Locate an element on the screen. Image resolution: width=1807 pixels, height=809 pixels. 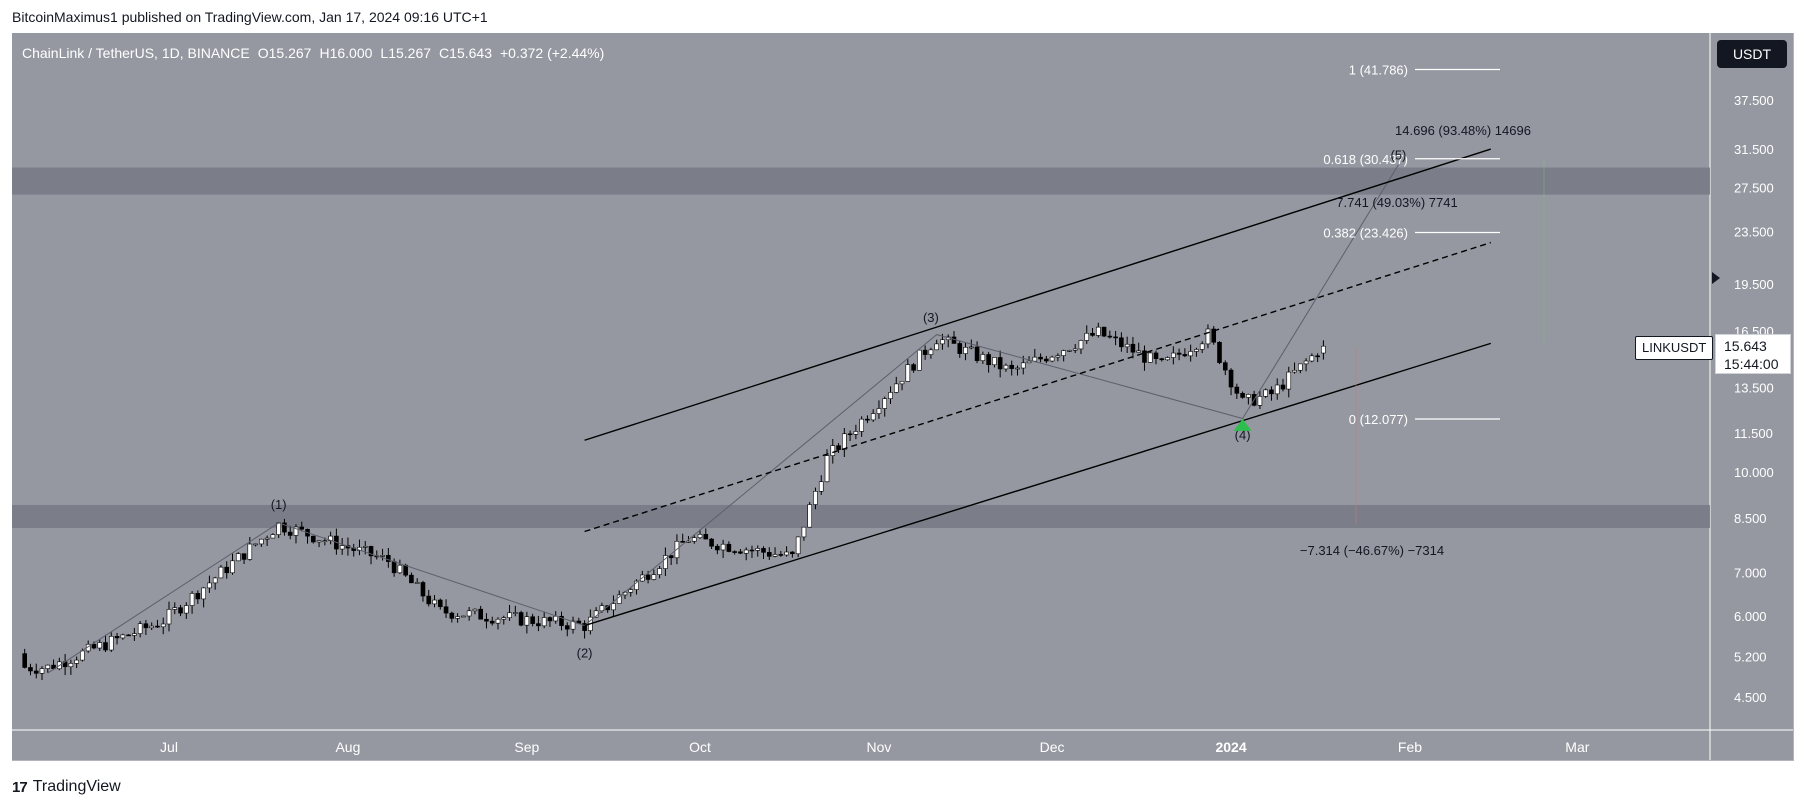
fib-level-label: 0 (12.077) is located at coordinates (1378, 419).